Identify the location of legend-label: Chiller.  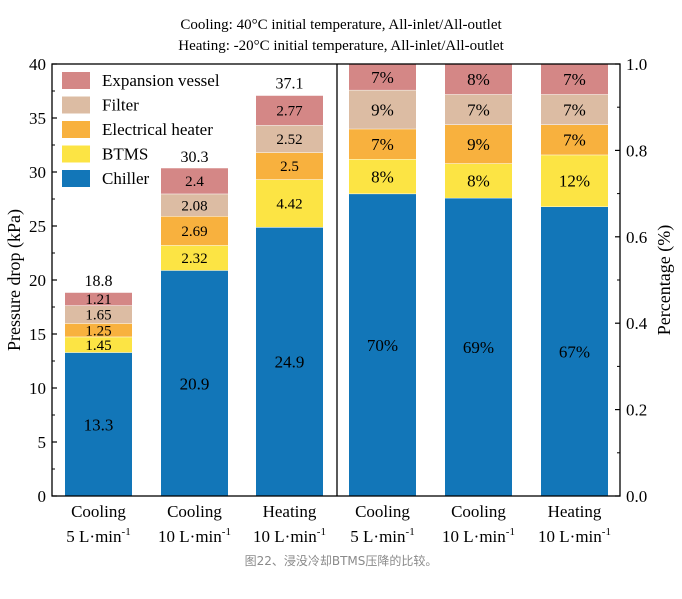
(126, 178).